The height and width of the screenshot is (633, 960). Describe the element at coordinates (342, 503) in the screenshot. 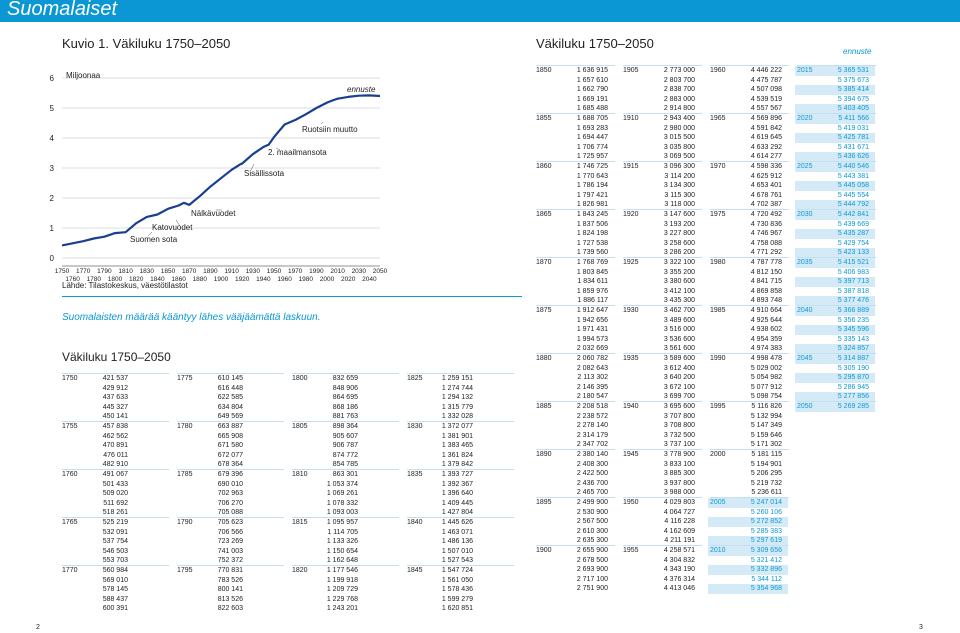

I see `table-value: 1 078 332` at that location.